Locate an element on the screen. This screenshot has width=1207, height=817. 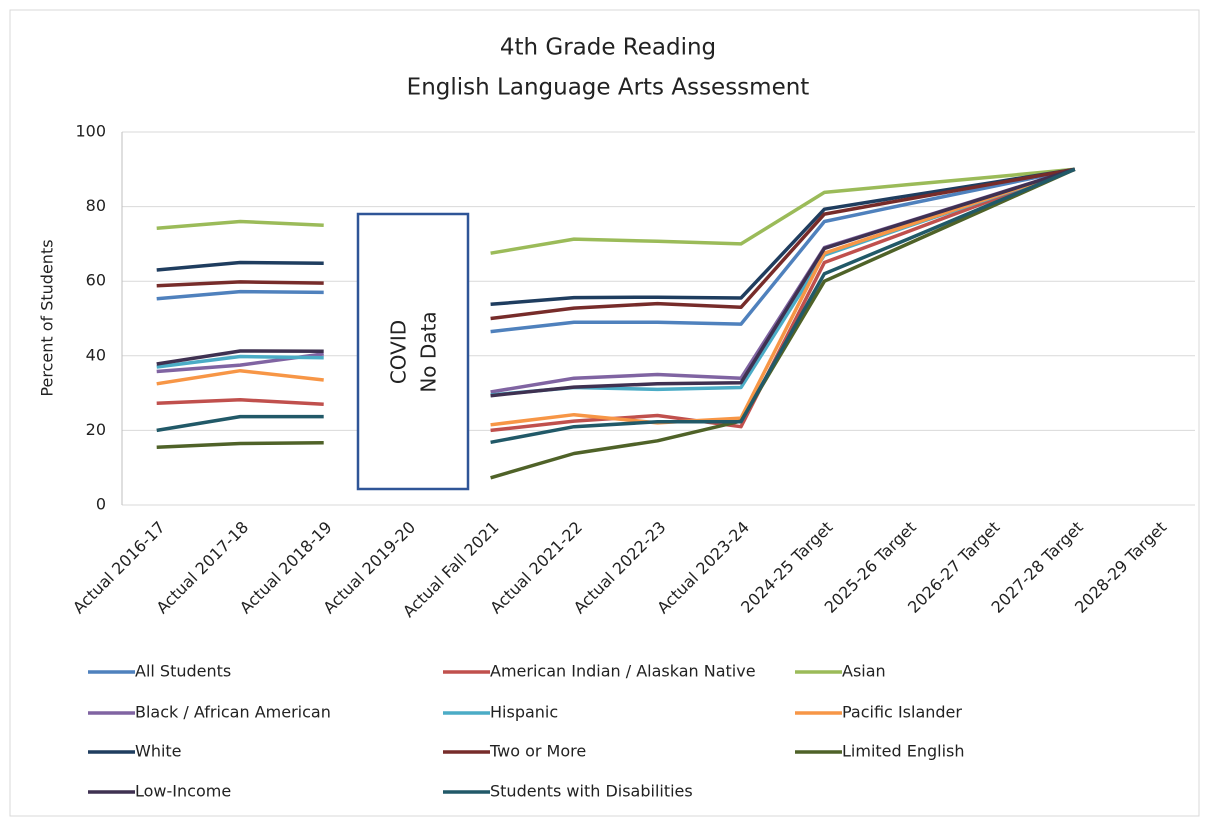
chart-title: English Language Arts Assessment is located at coordinates (608, 88).